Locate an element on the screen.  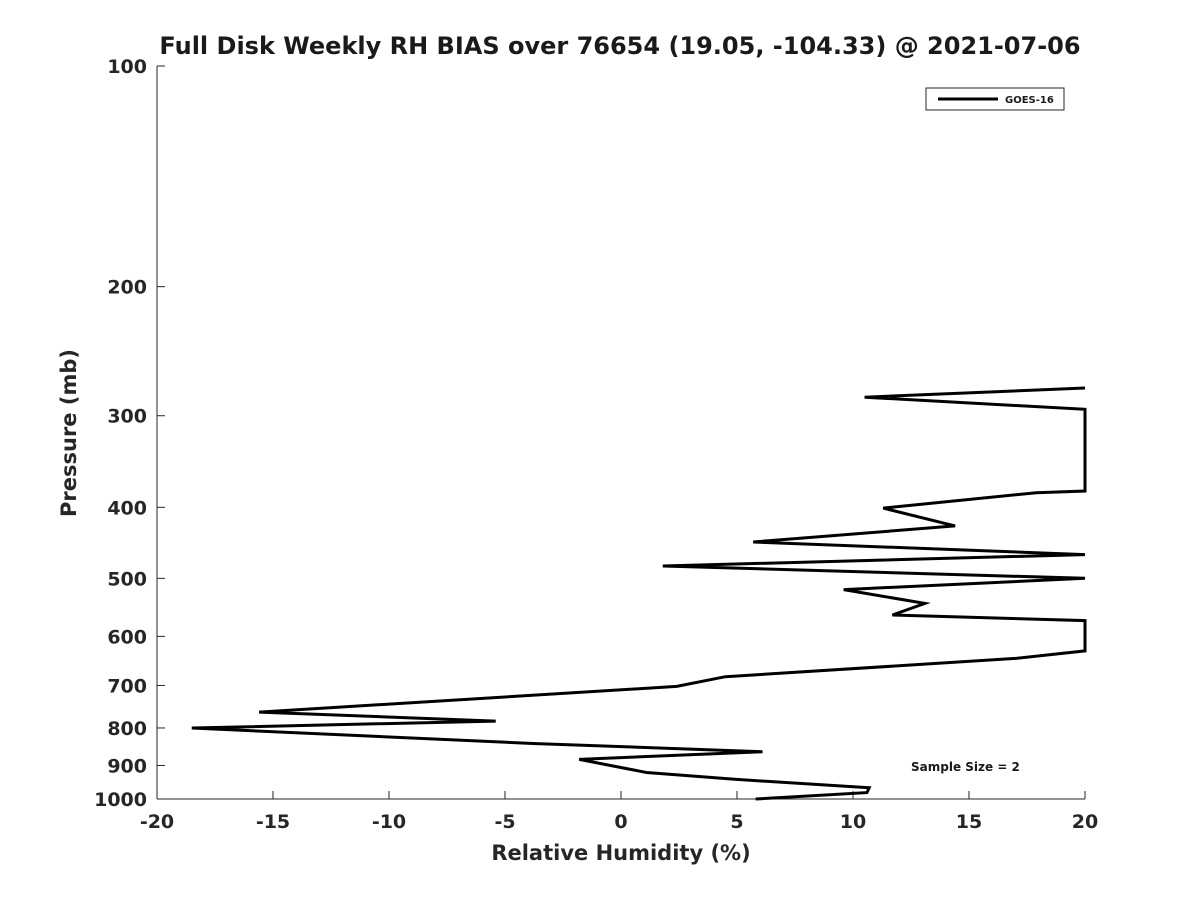
sample-size-annotation: Sample Size = 2 is located at coordinates (965, 767).